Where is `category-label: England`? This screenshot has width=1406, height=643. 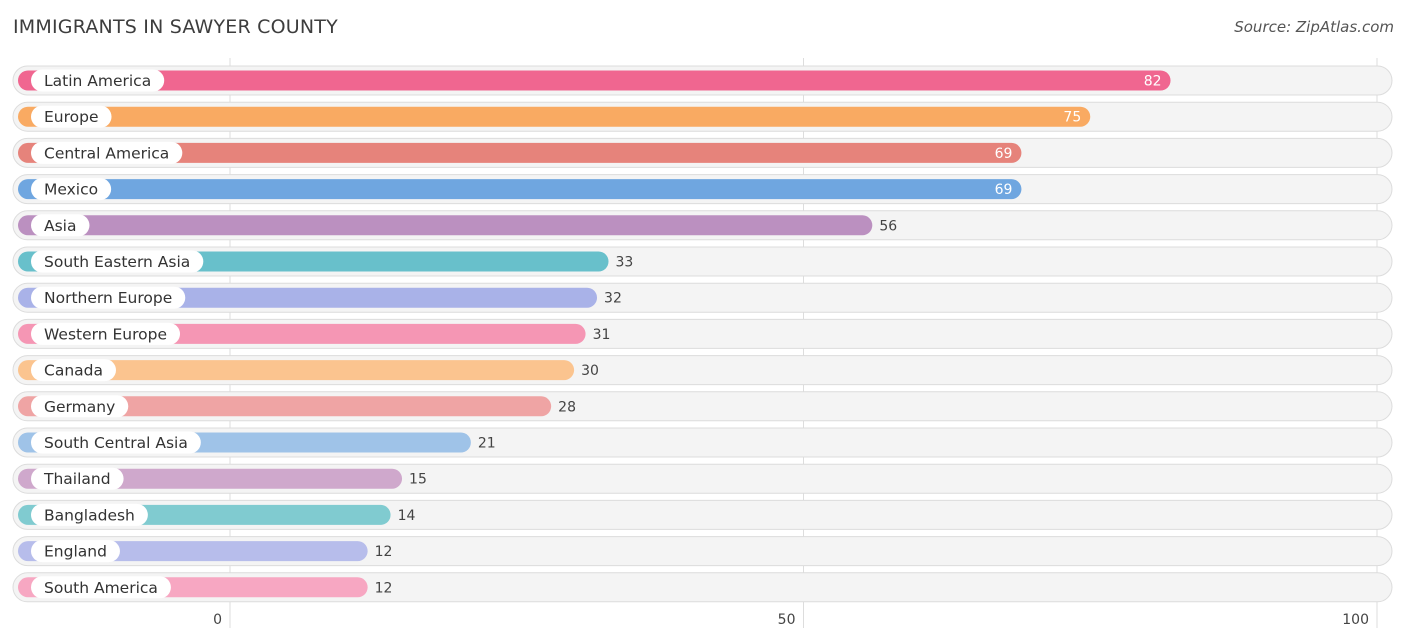
category-label: England is located at coordinates (75, 552).